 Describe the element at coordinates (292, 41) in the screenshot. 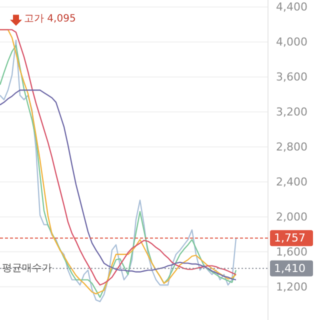

I see `y-tick-label: 4,000` at that location.